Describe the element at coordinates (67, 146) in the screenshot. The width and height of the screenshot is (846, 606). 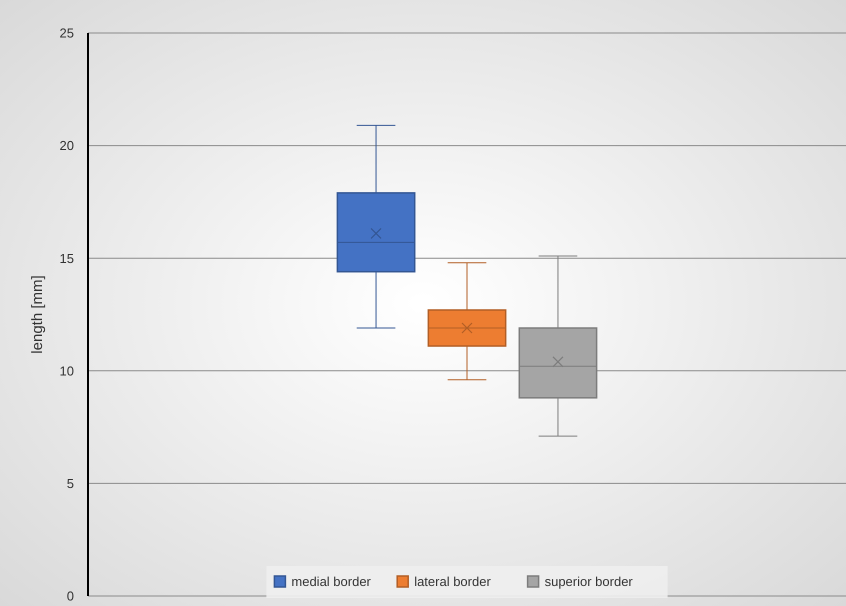
I see `y-tick-label: 20` at that location.